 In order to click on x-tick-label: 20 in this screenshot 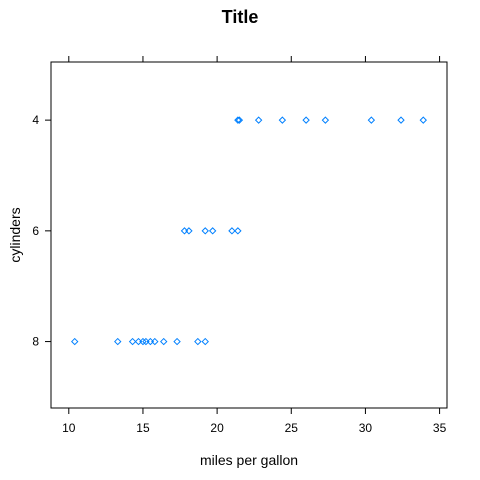, I will do `click(217, 428)`.